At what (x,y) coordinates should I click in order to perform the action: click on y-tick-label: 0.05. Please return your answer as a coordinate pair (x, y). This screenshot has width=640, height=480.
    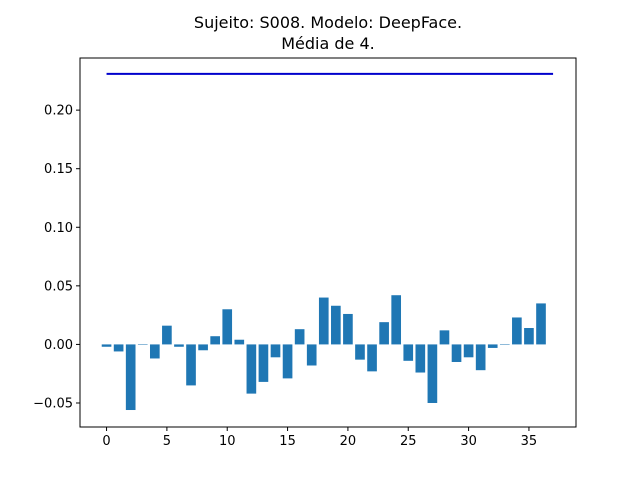
    Looking at the image, I should click on (58, 286).